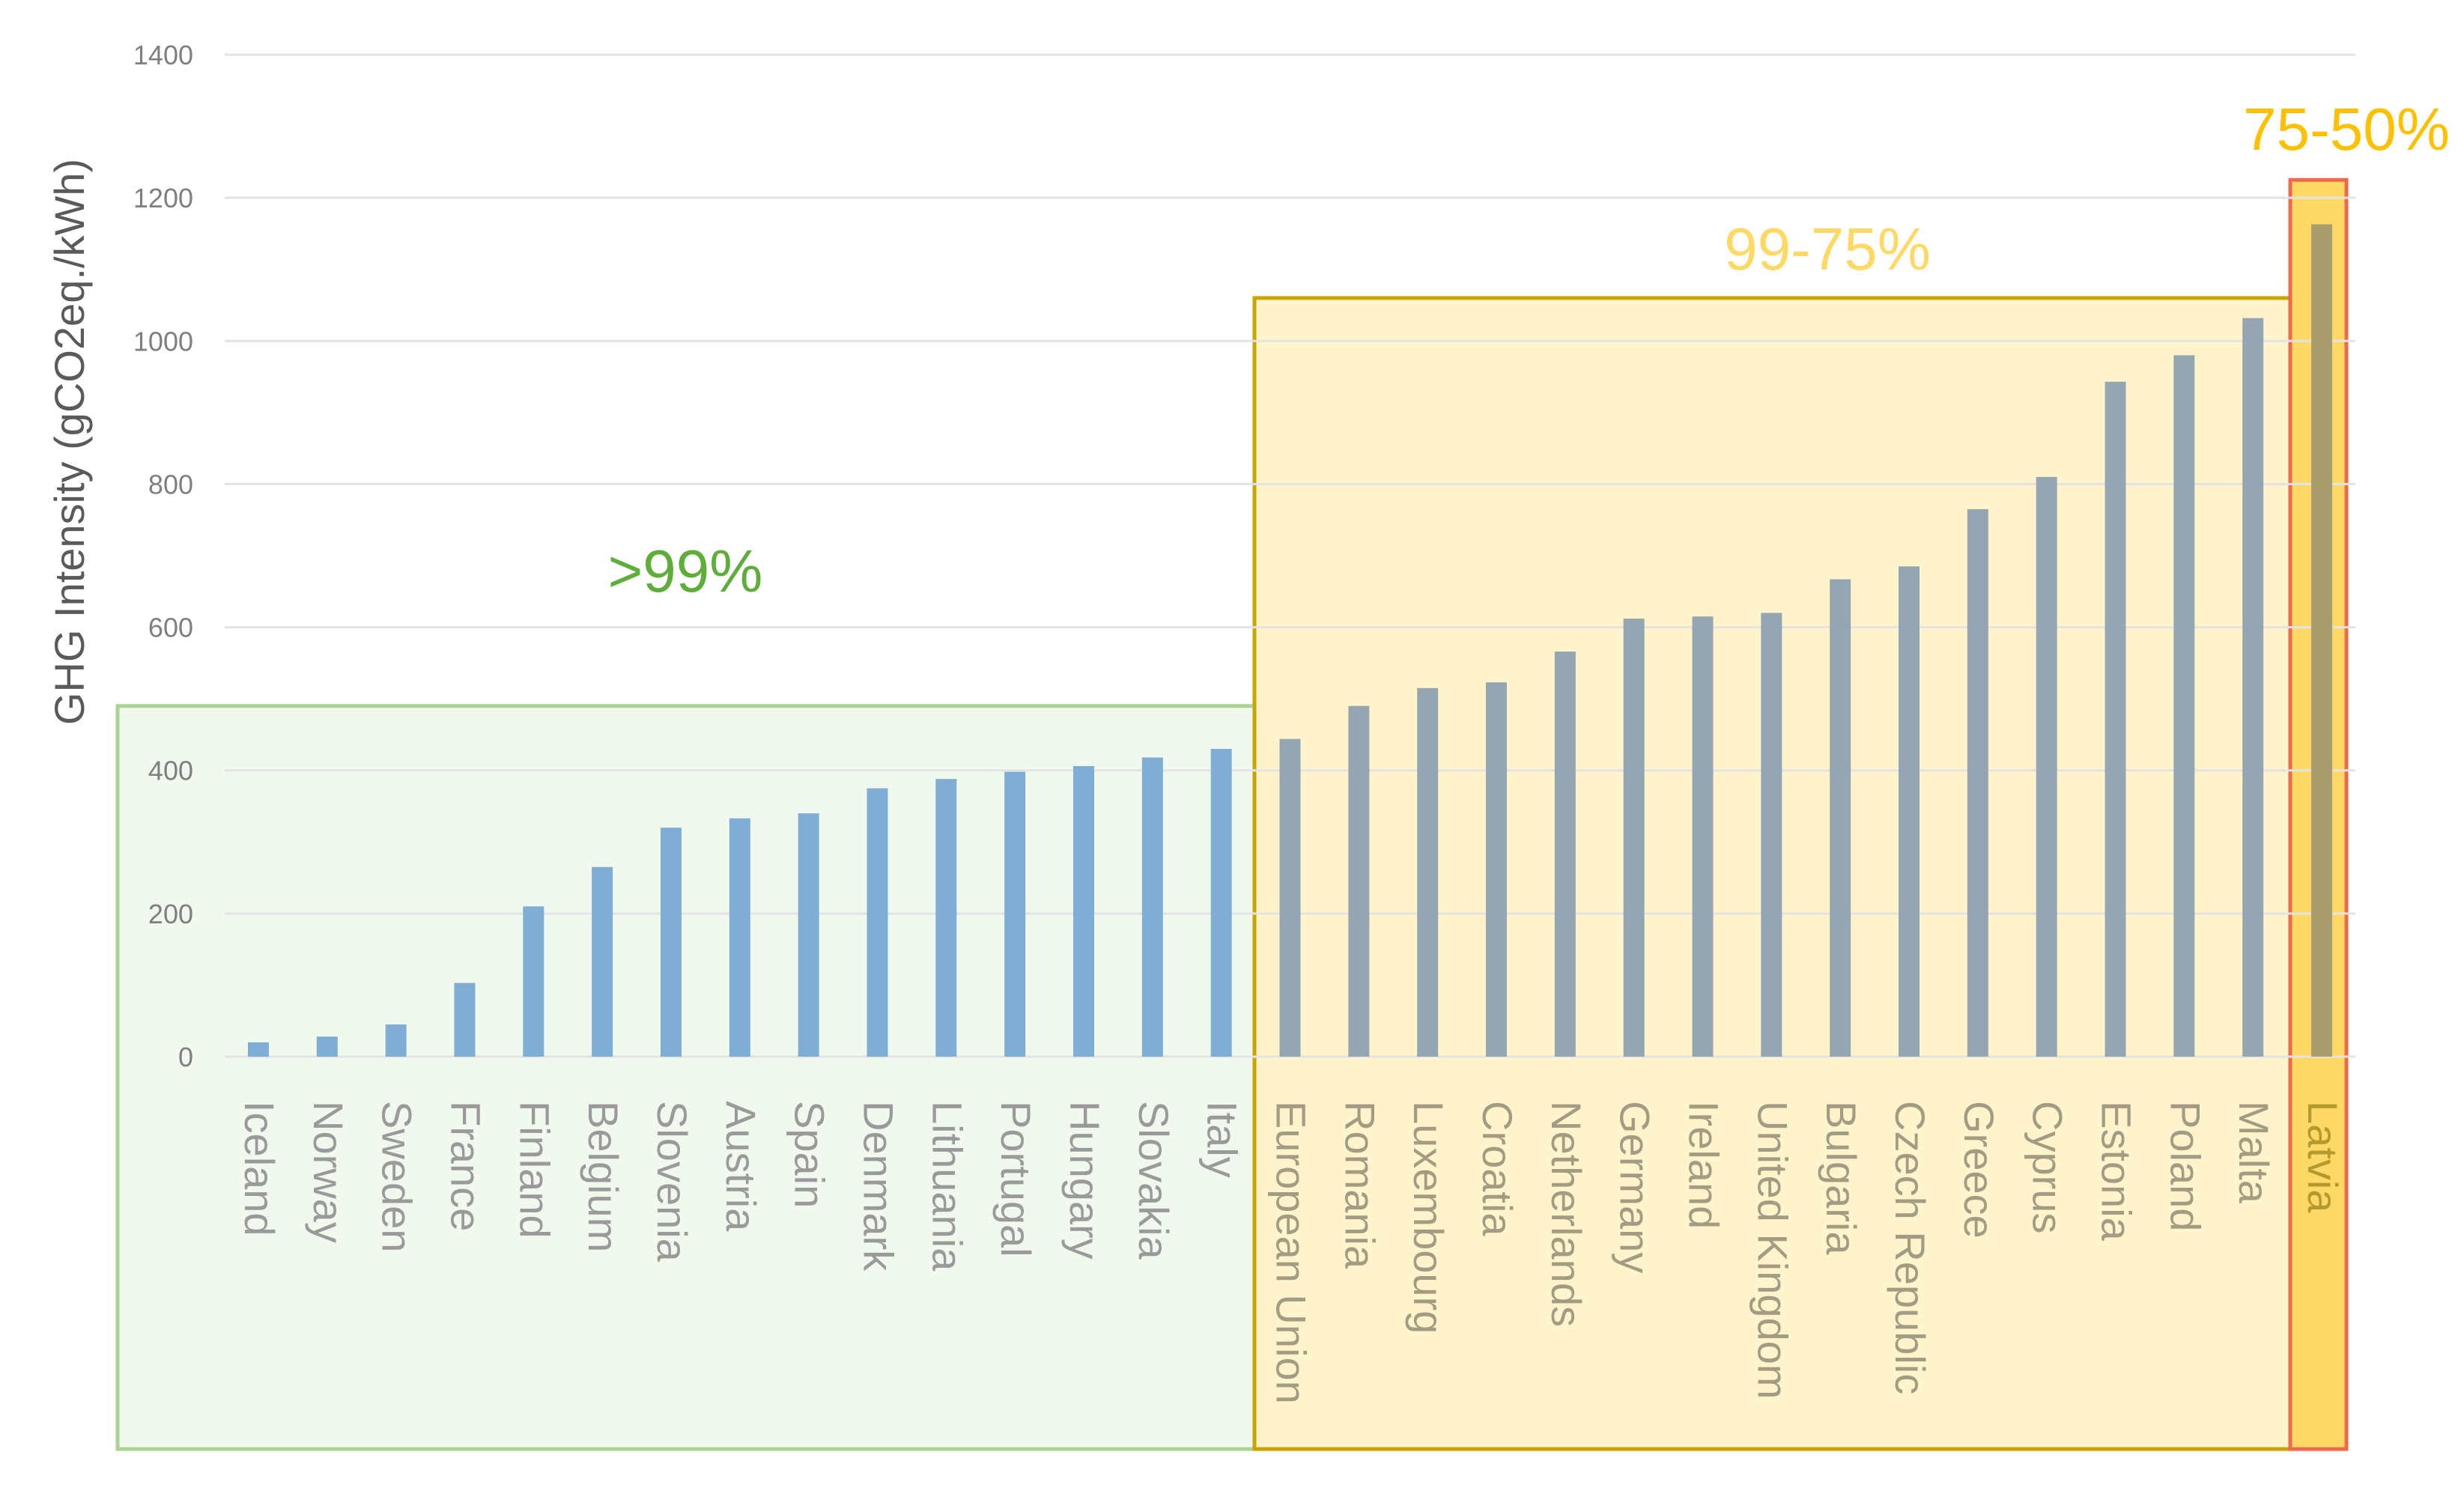  Describe the element at coordinates (2185, 1166) in the screenshot. I see `x-tick-label: Poland` at that location.